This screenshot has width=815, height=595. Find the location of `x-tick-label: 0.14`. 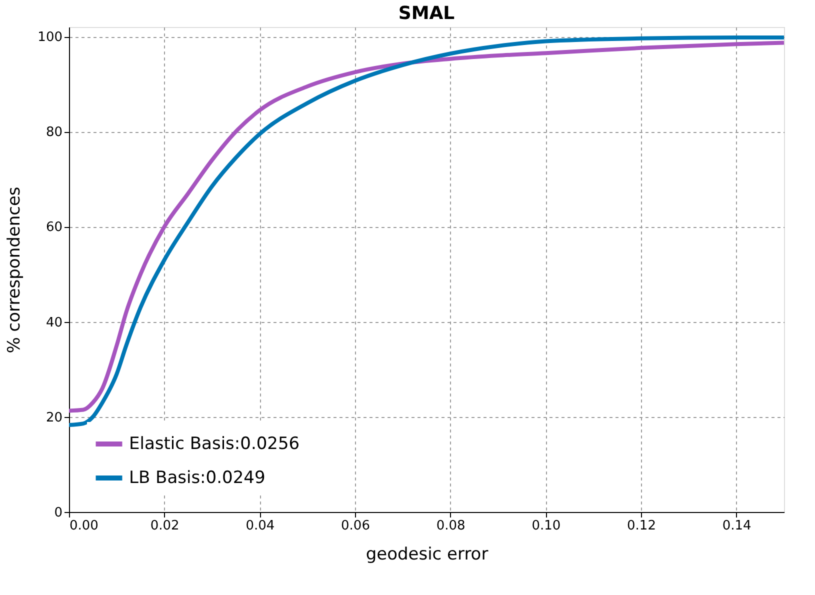

x-tick-label: 0.14 is located at coordinates (737, 526).